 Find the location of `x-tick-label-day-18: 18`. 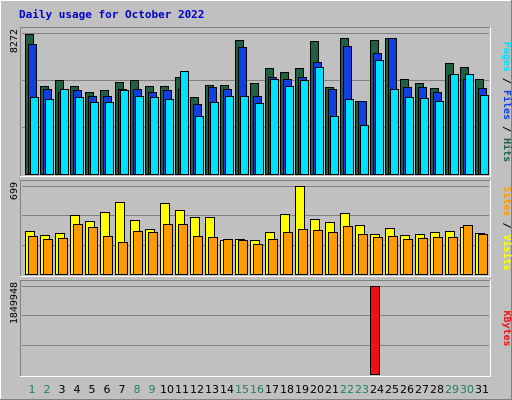

x-tick-label-day-18: 18 is located at coordinates (287, 389).